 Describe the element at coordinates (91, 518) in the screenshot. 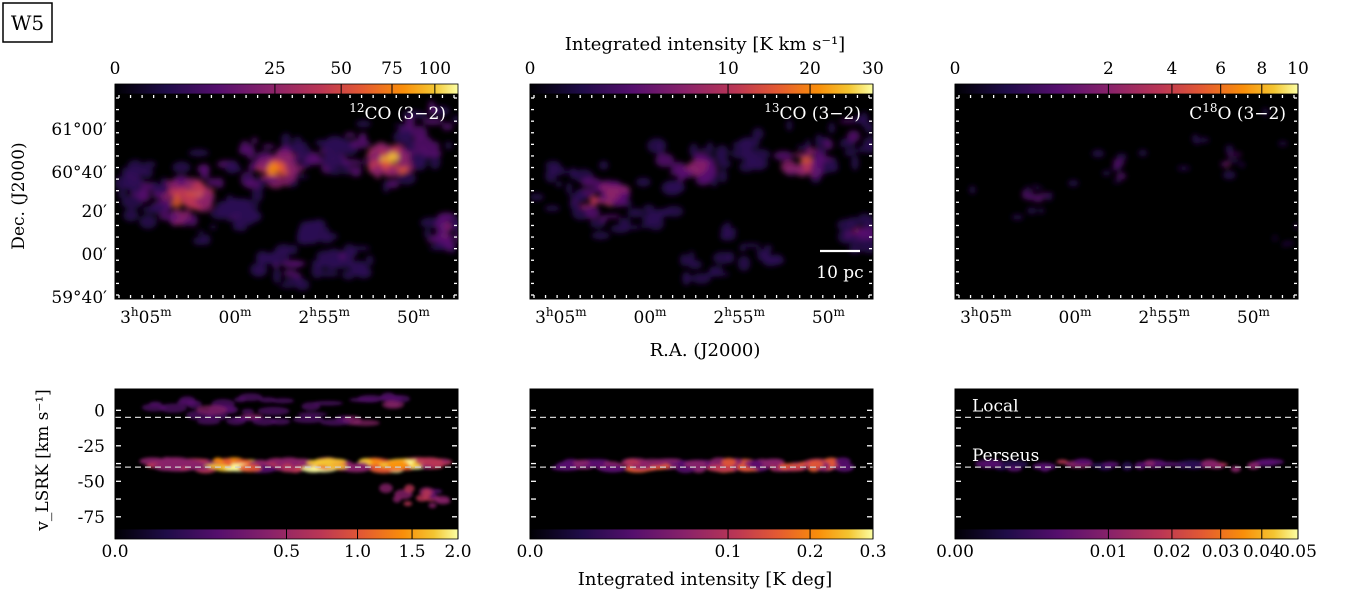

I see `co12-lv-y-tick-label: -75` at that location.